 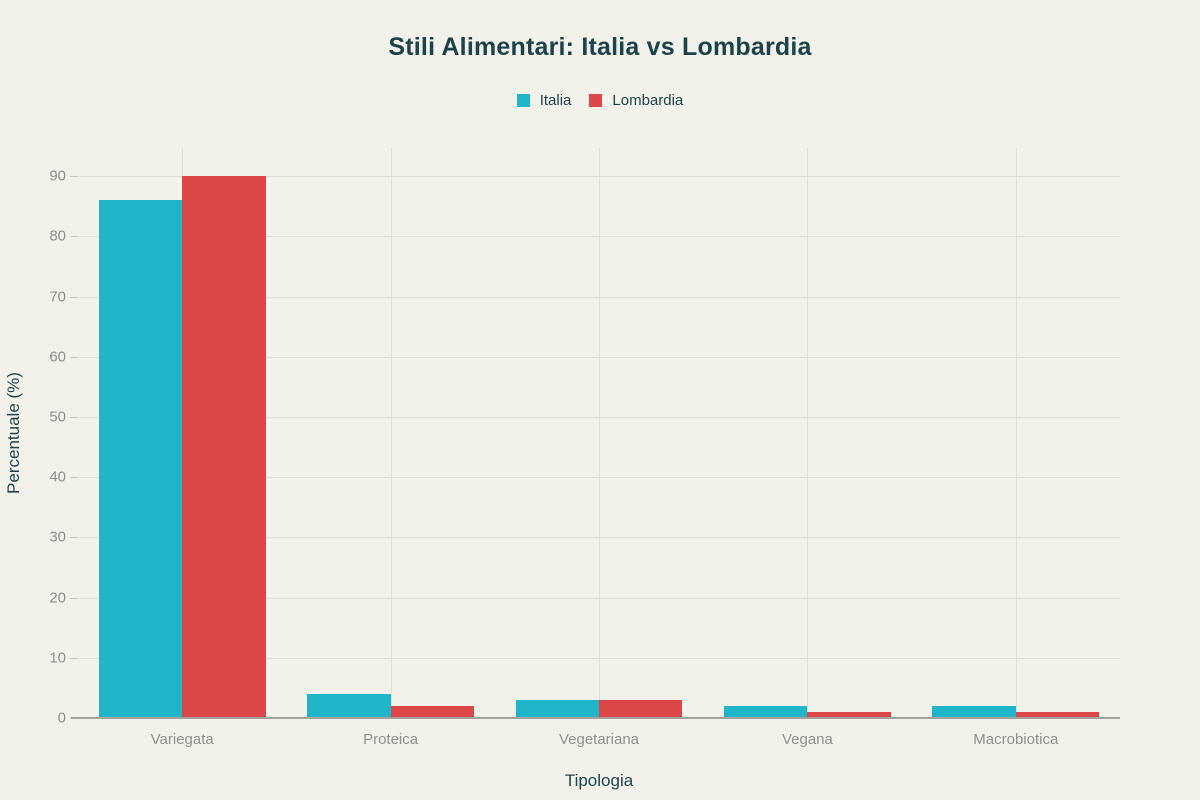 What do you see at coordinates (57, 477) in the screenshot?
I see `y-tick-label-40: 40` at bounding box center [57, 477].